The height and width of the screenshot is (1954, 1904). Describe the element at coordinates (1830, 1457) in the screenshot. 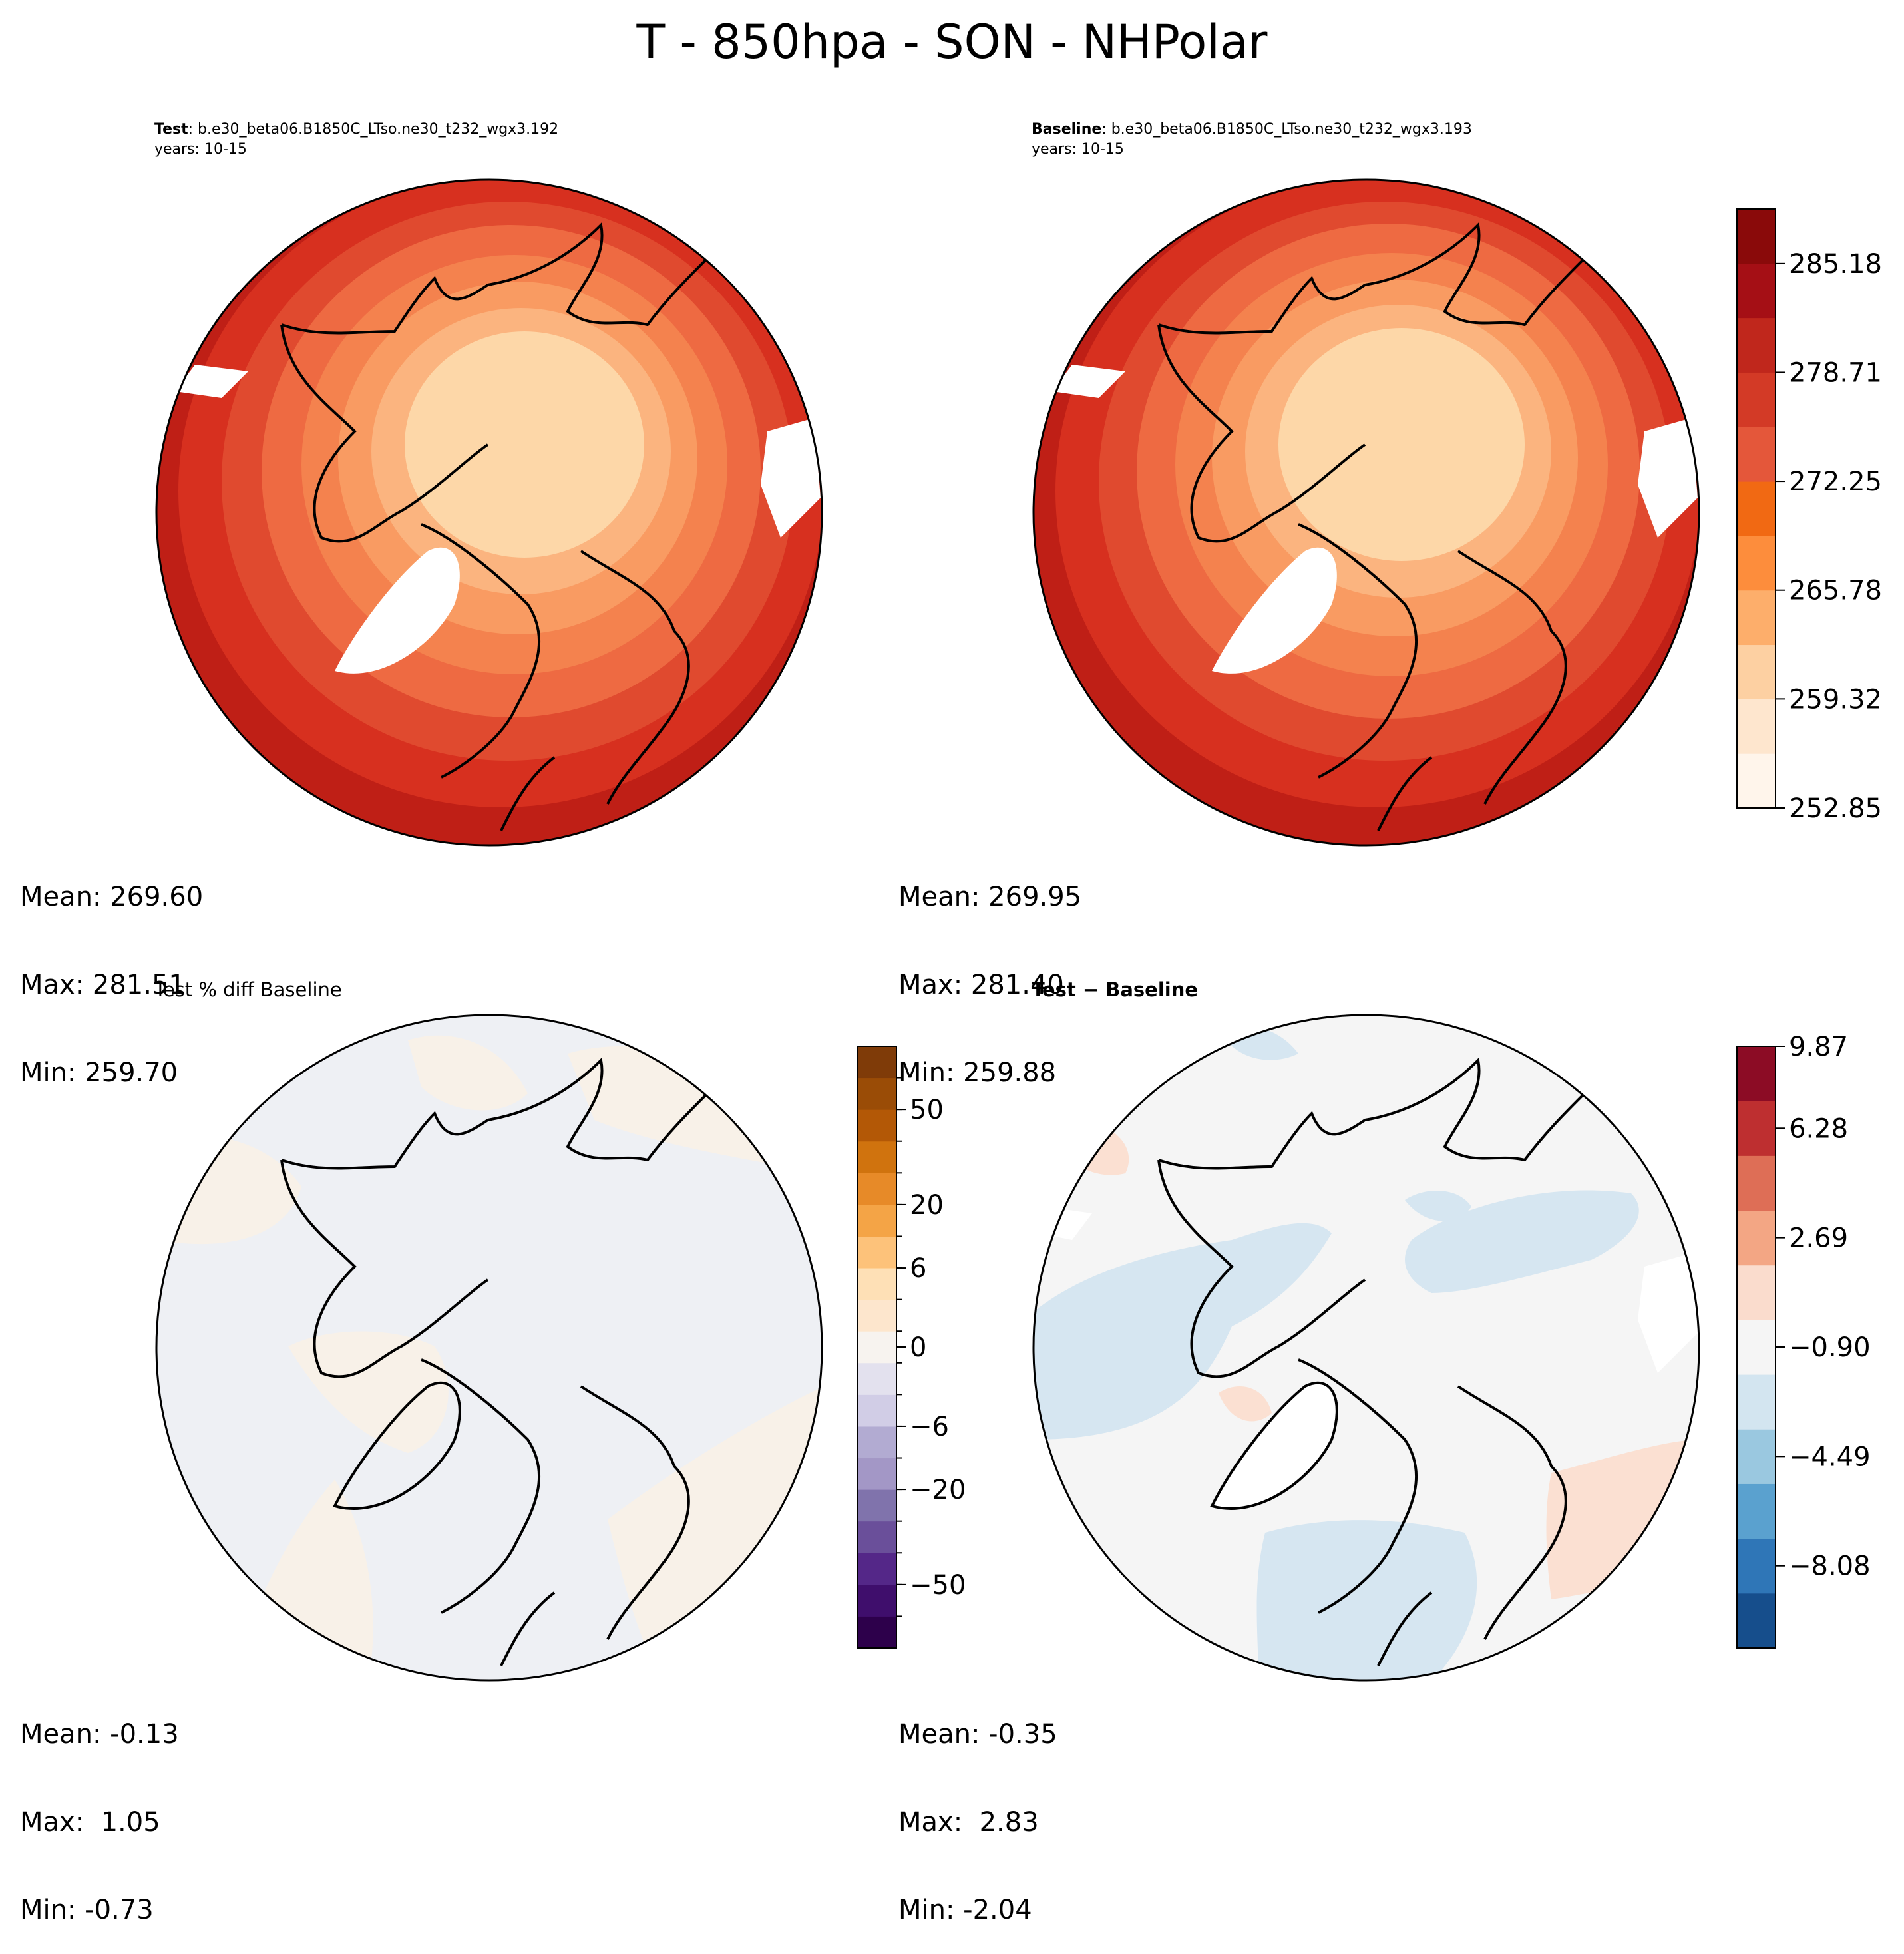

I see `difference-colorbar-tick-label: −4.49` at that location.